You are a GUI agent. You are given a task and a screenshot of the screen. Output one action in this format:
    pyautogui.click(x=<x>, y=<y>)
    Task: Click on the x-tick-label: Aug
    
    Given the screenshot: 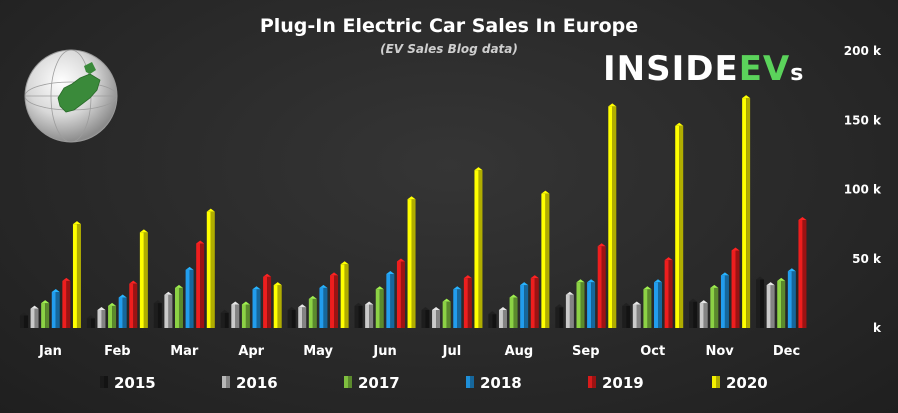 What is the action you would take?
    pyautogui.click(x=519, y=351)
    